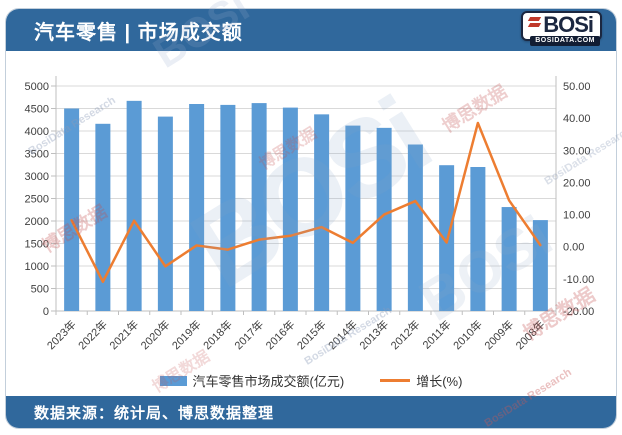 This screenshot has width=622, height=435. What do you see at coordinates (467, 334) in the screenshot?
I see `x-axis-label: 2010年` at bounding box center [467, 334].